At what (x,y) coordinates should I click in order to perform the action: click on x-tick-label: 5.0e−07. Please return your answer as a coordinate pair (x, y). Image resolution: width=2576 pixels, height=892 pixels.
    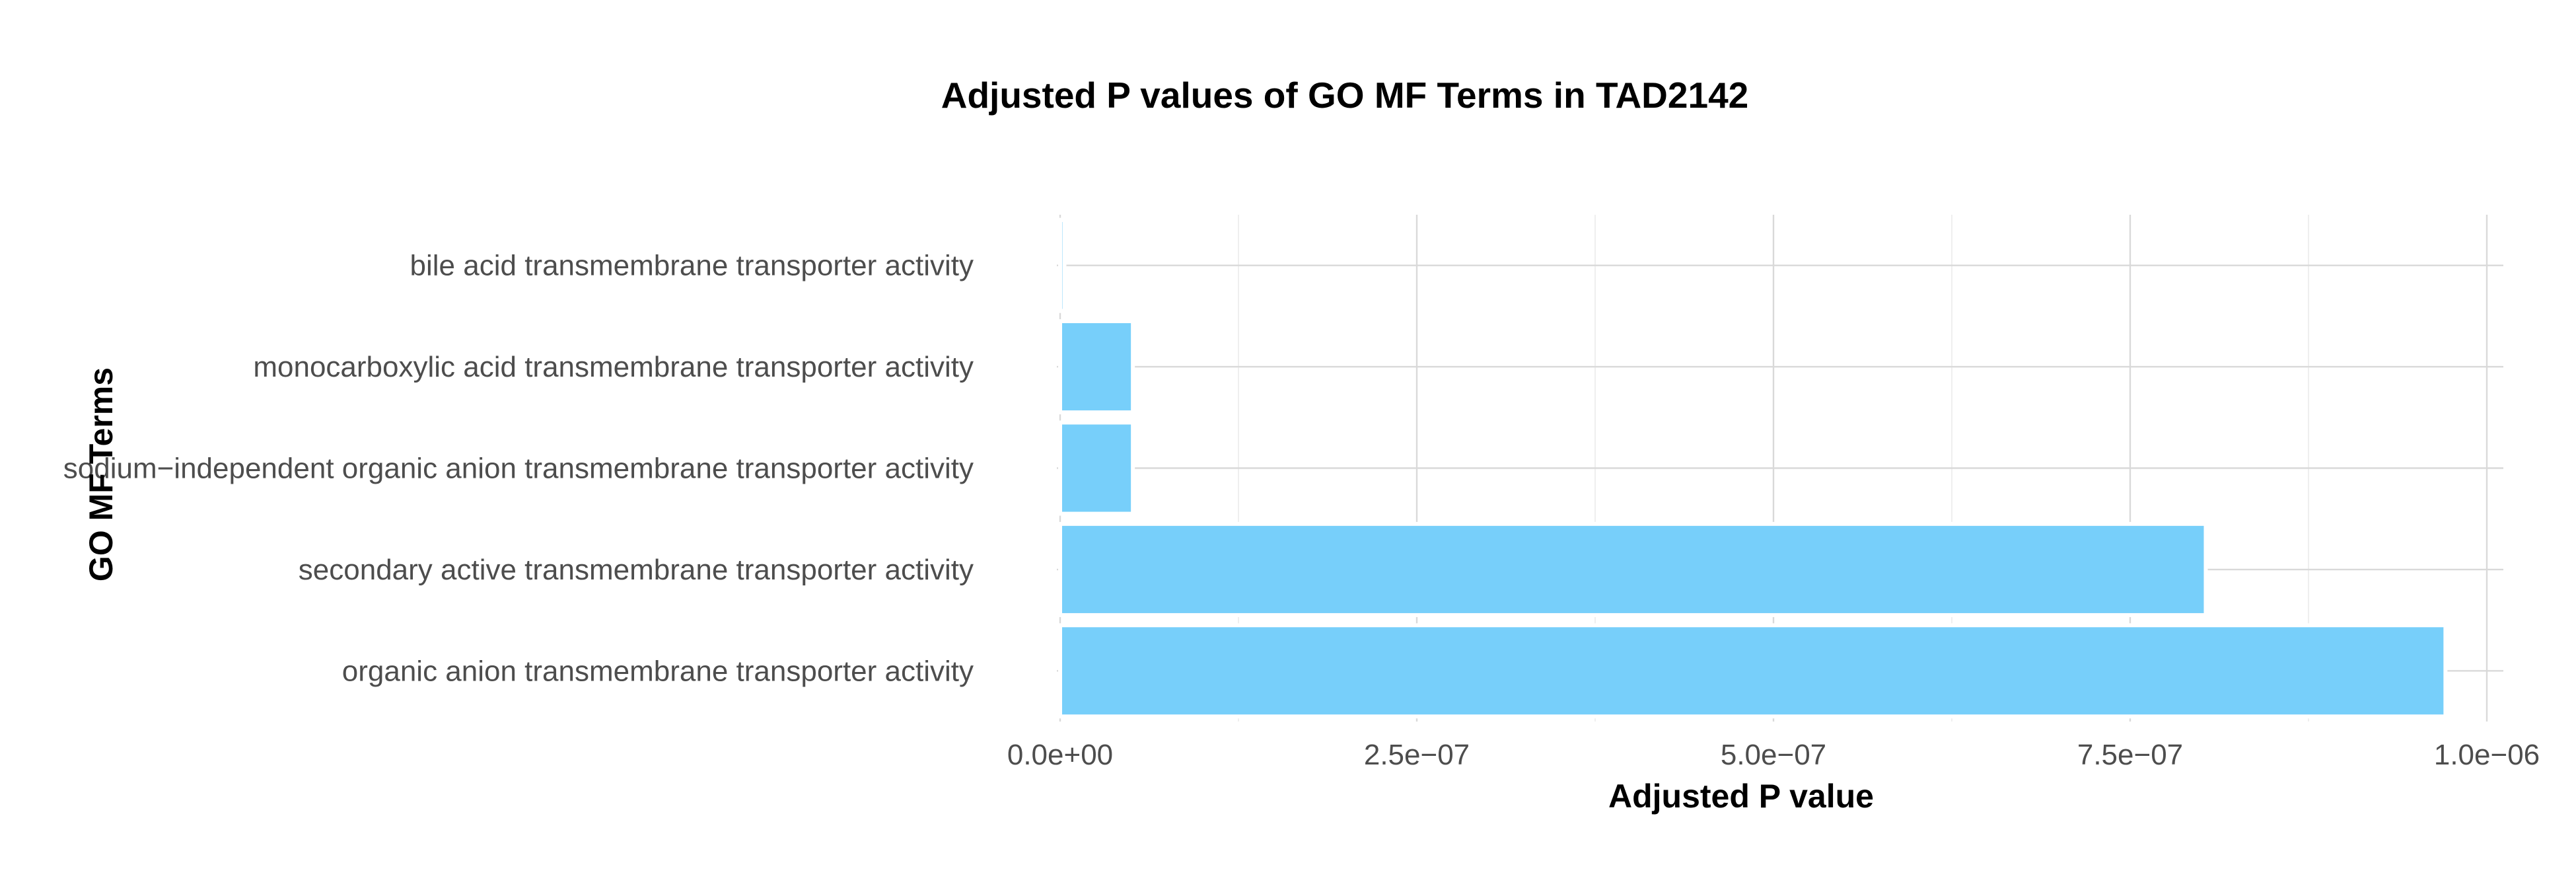
    Looking at the image, I should click on (1774, 755).